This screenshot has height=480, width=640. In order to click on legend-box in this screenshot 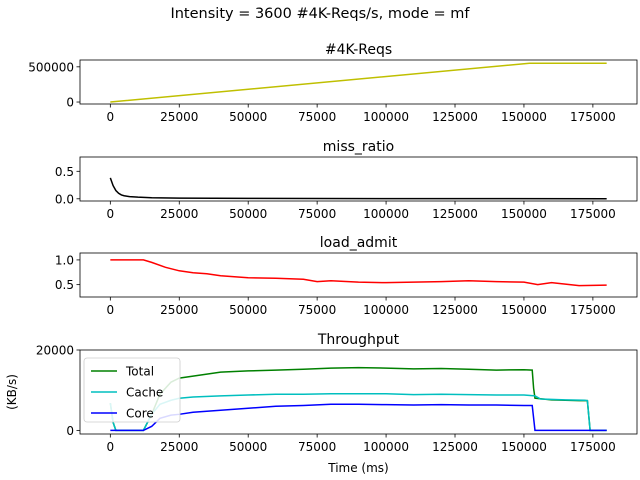, I will do `click(132, 390)`.